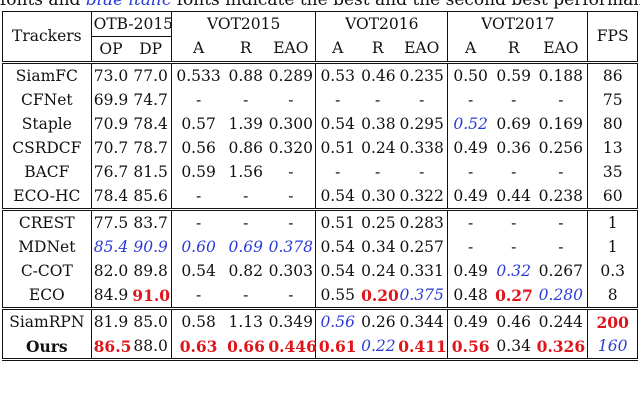  I want to click on subheader-6: R, so click(378, 49).